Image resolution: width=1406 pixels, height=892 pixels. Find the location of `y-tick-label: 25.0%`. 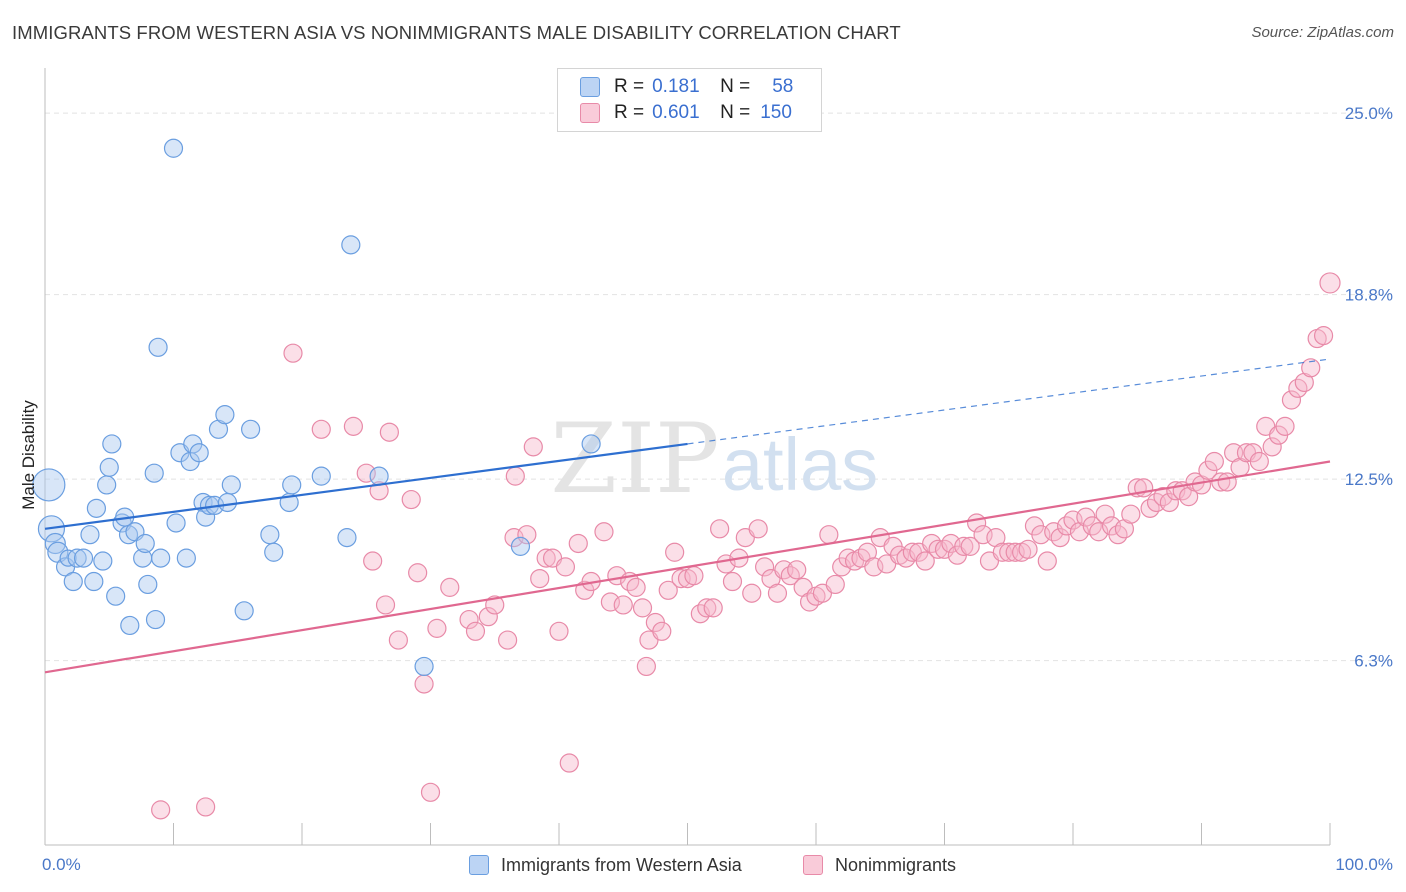

y-tick-label: 25.0% is located at coordinates (1369, 113).